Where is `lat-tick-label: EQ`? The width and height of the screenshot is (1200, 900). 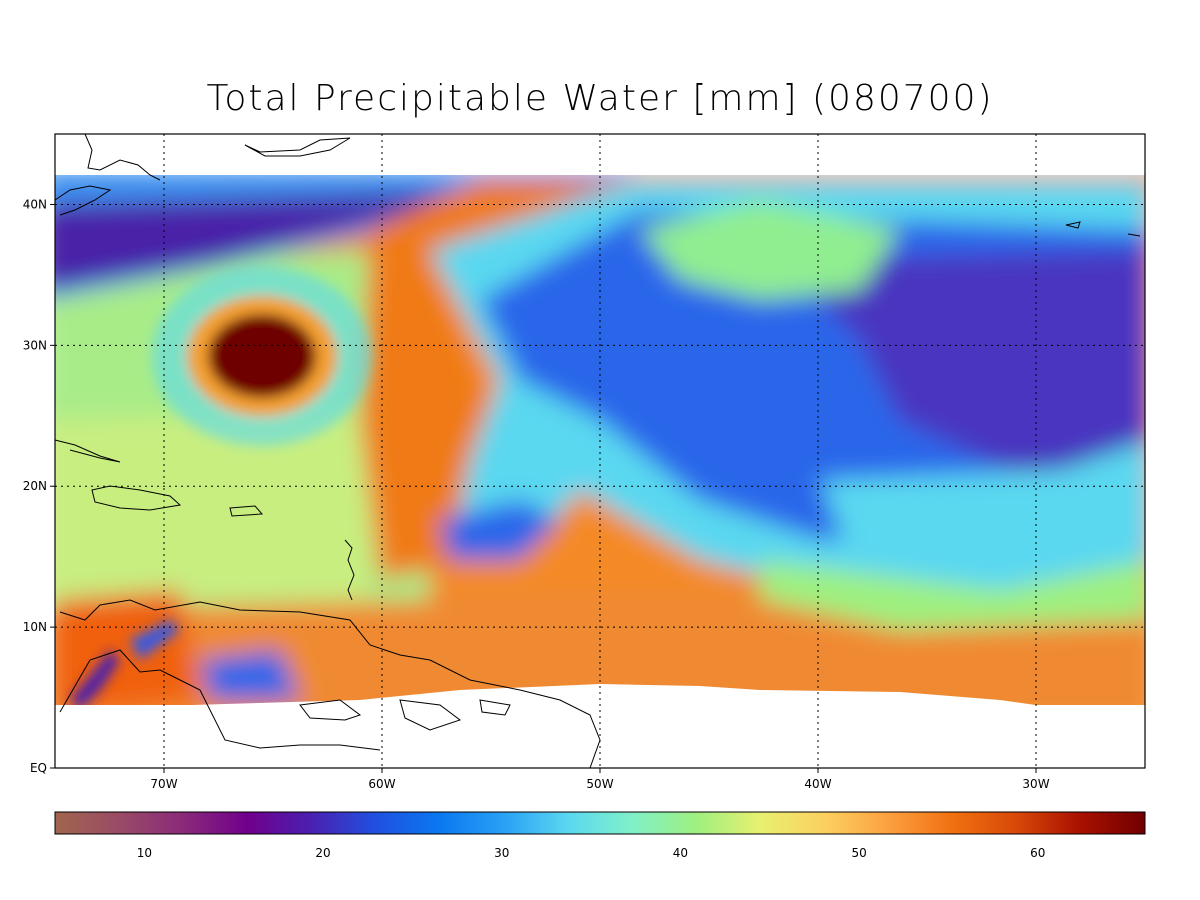
lat-tick-label: EQ is located at coordinates (38, 768).